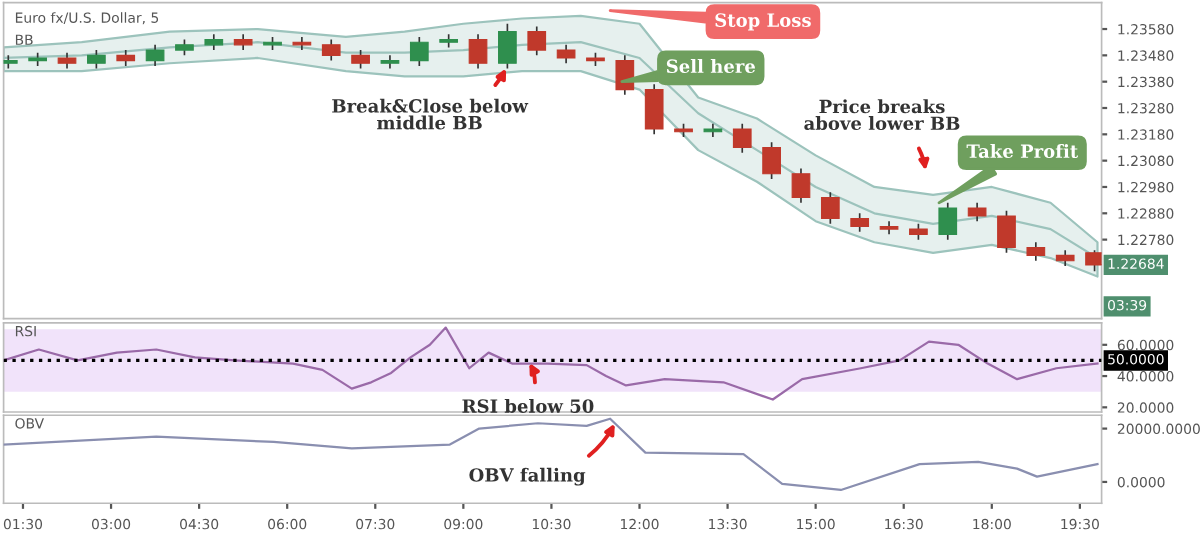 The height and width of the screenshot is (540, 1200). What do you see at coordinates (711, 66) in the screenshot?
I see `annotation: Sell here` at bounding box center [711, 66].